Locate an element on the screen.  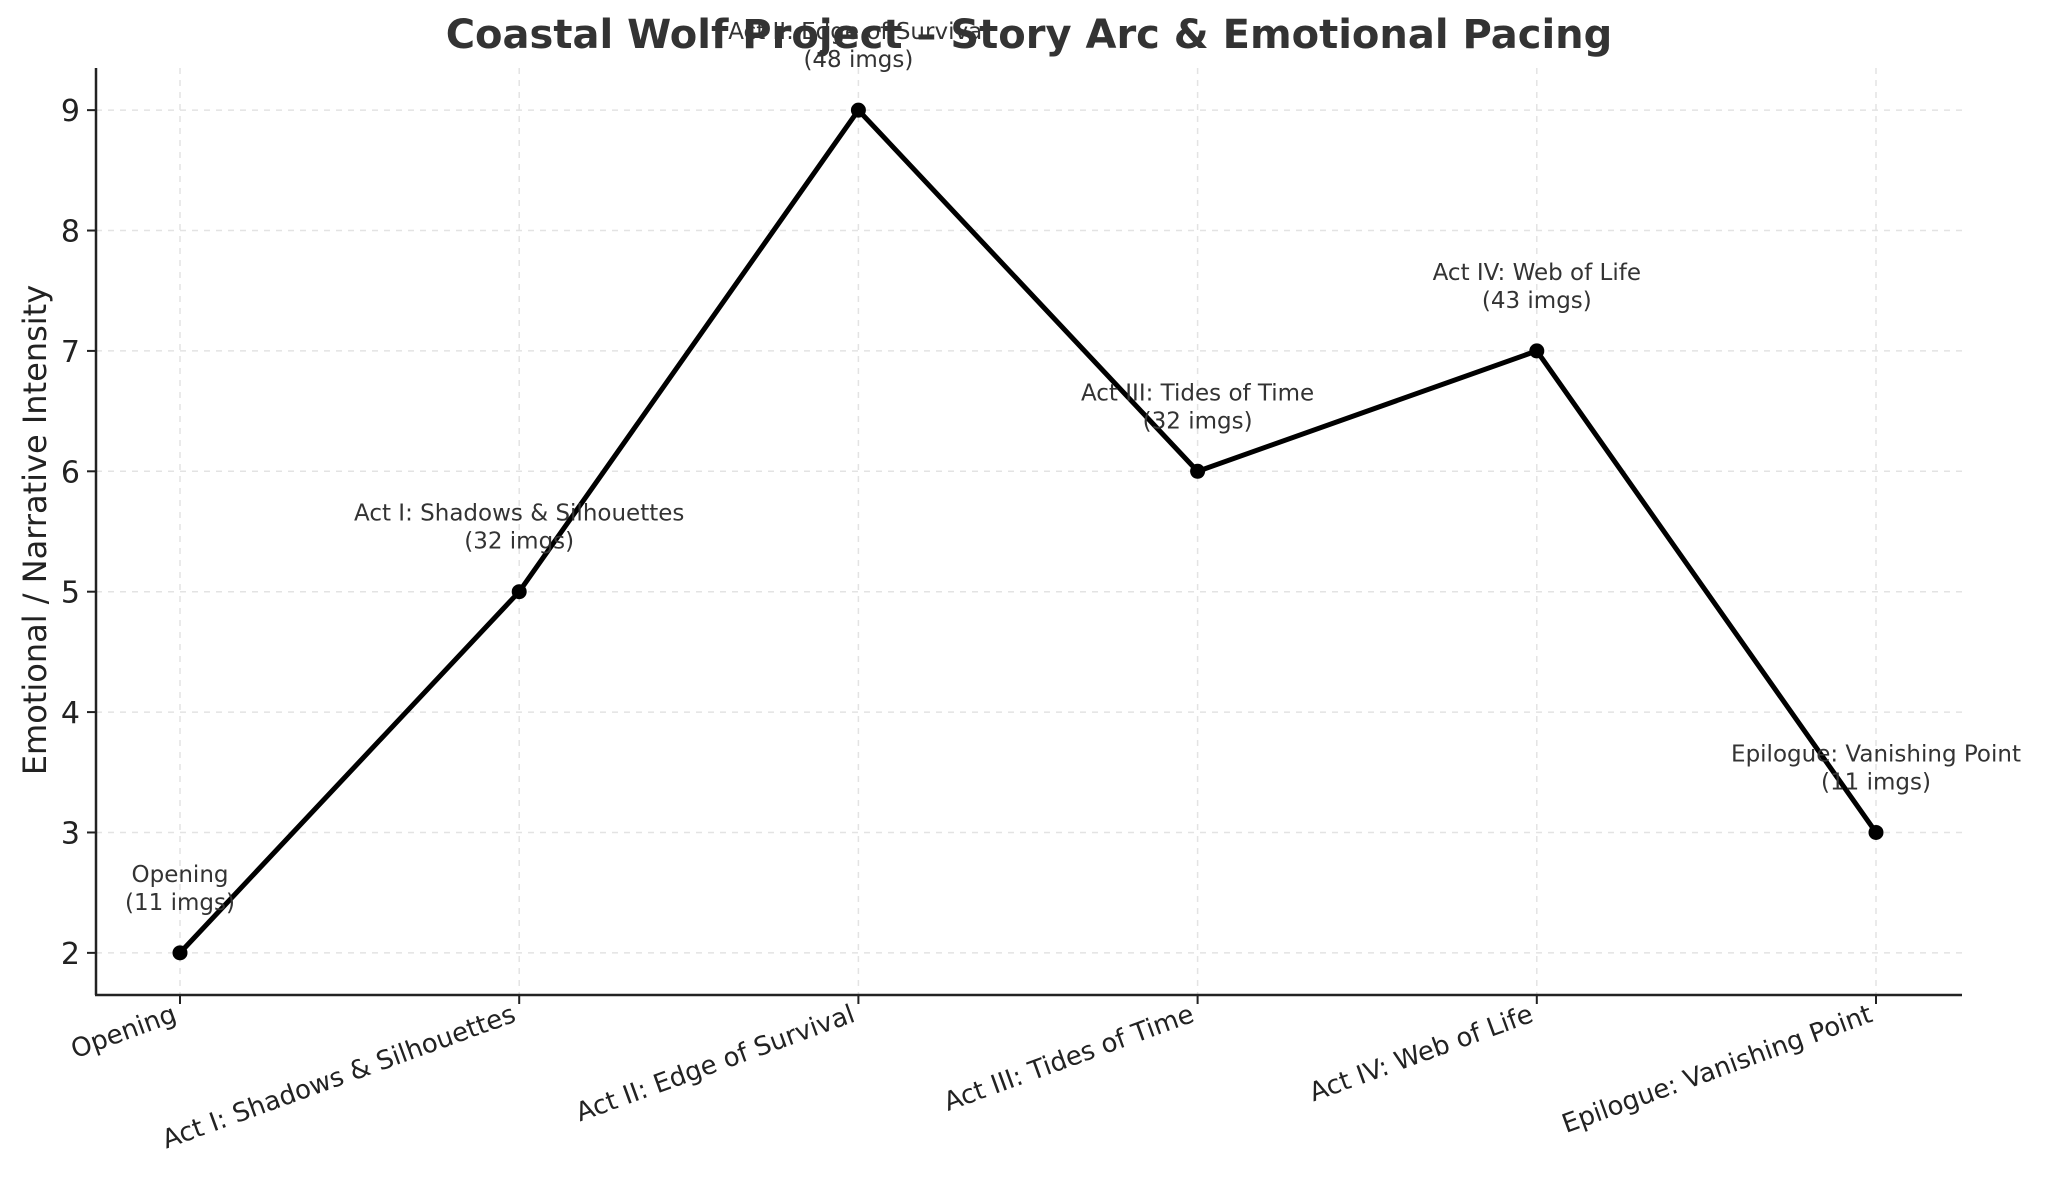
y-tick-label: 8 is located at coordinates (70, 232).